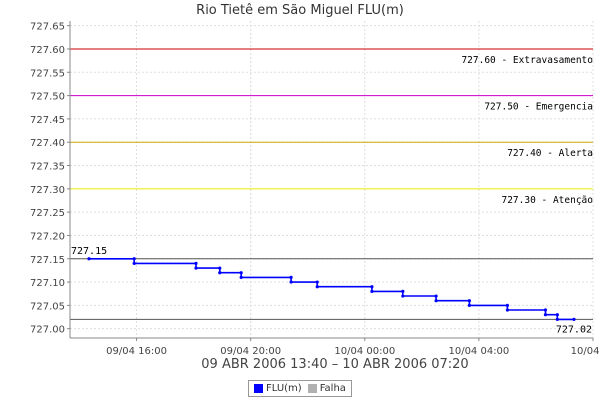  I want to click on y-tick-label: 727.00, so click(47, 330).